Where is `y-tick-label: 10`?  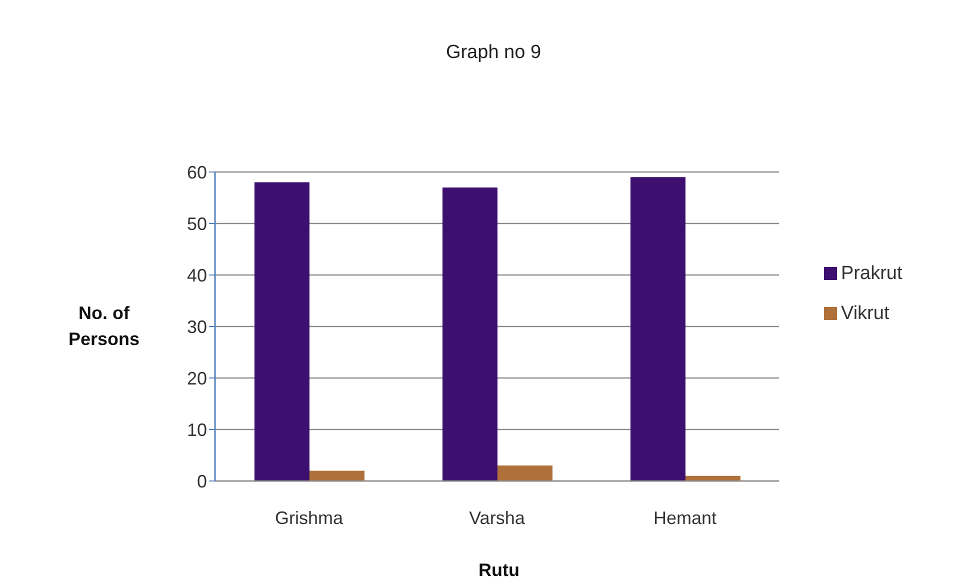 y-tick-label: 10 is located at coordinates (196, 430).